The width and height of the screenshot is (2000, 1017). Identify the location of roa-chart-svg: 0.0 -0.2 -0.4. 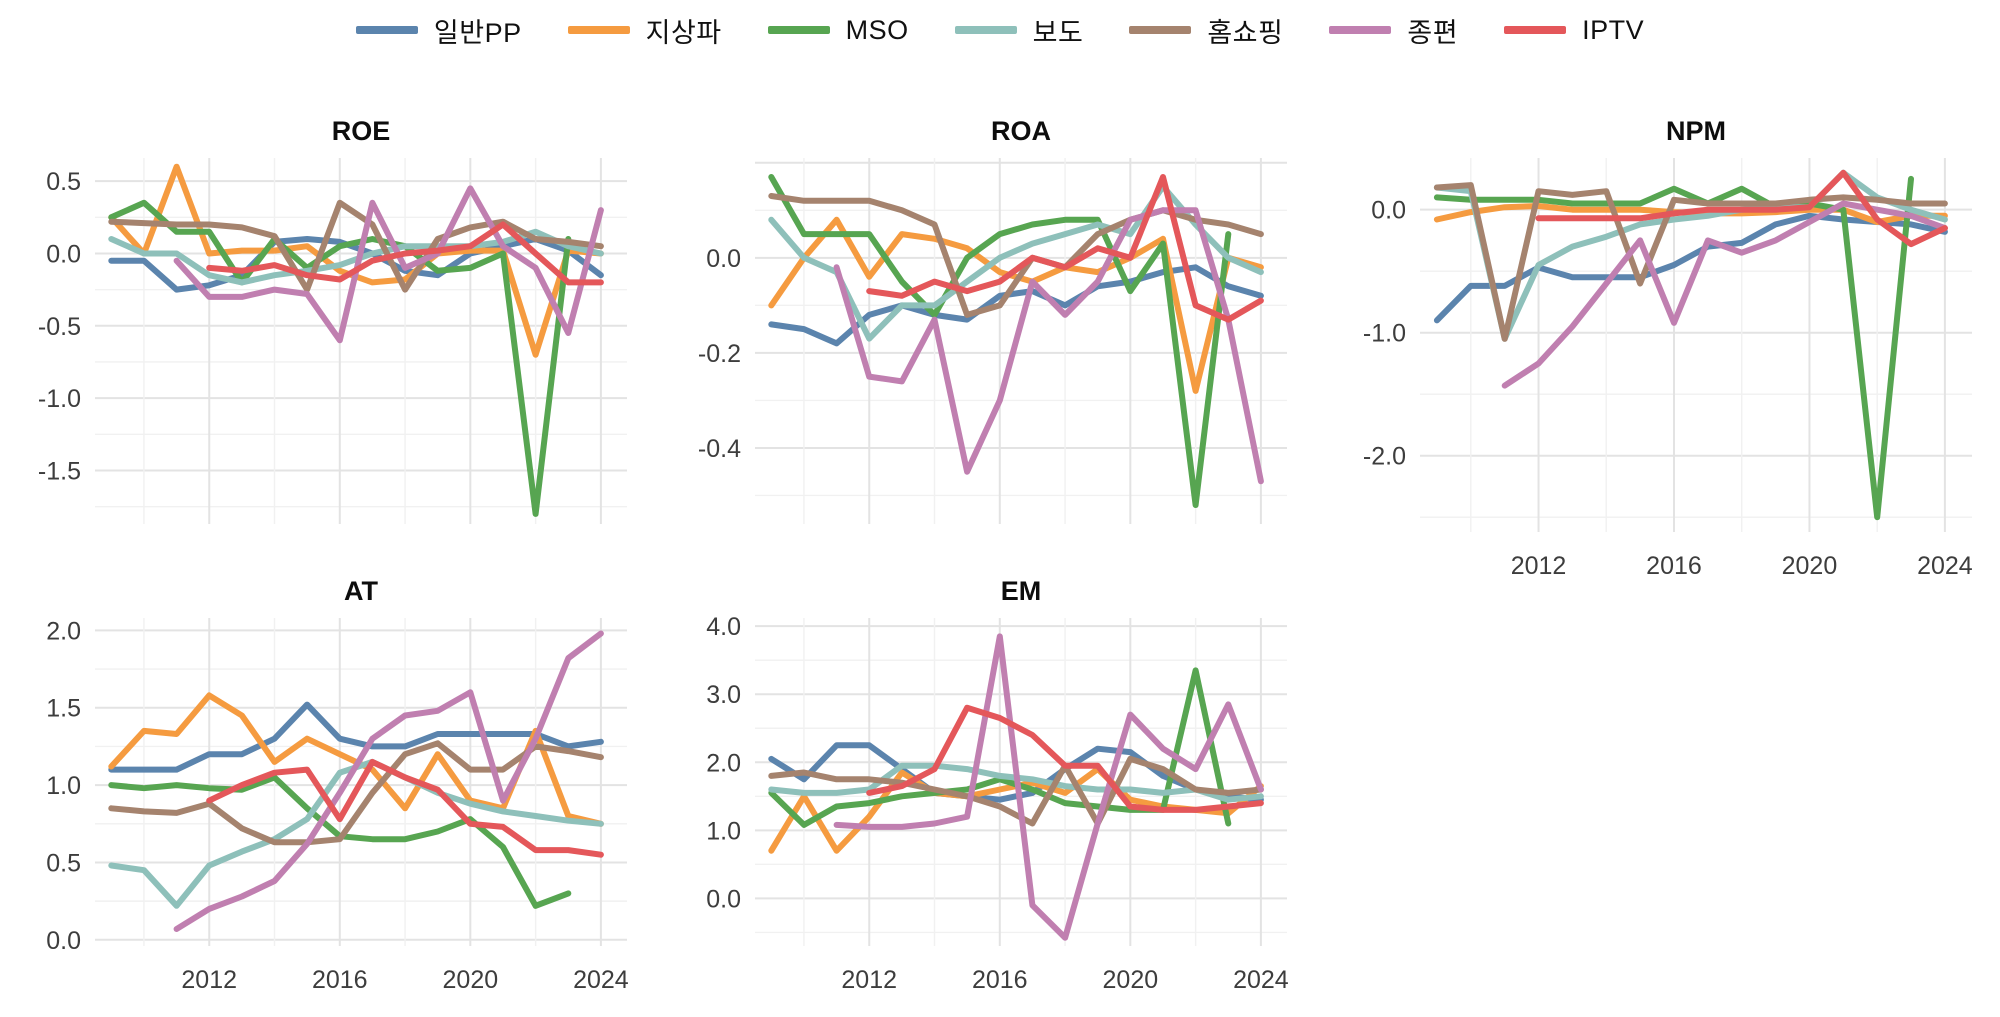
(992, 341).